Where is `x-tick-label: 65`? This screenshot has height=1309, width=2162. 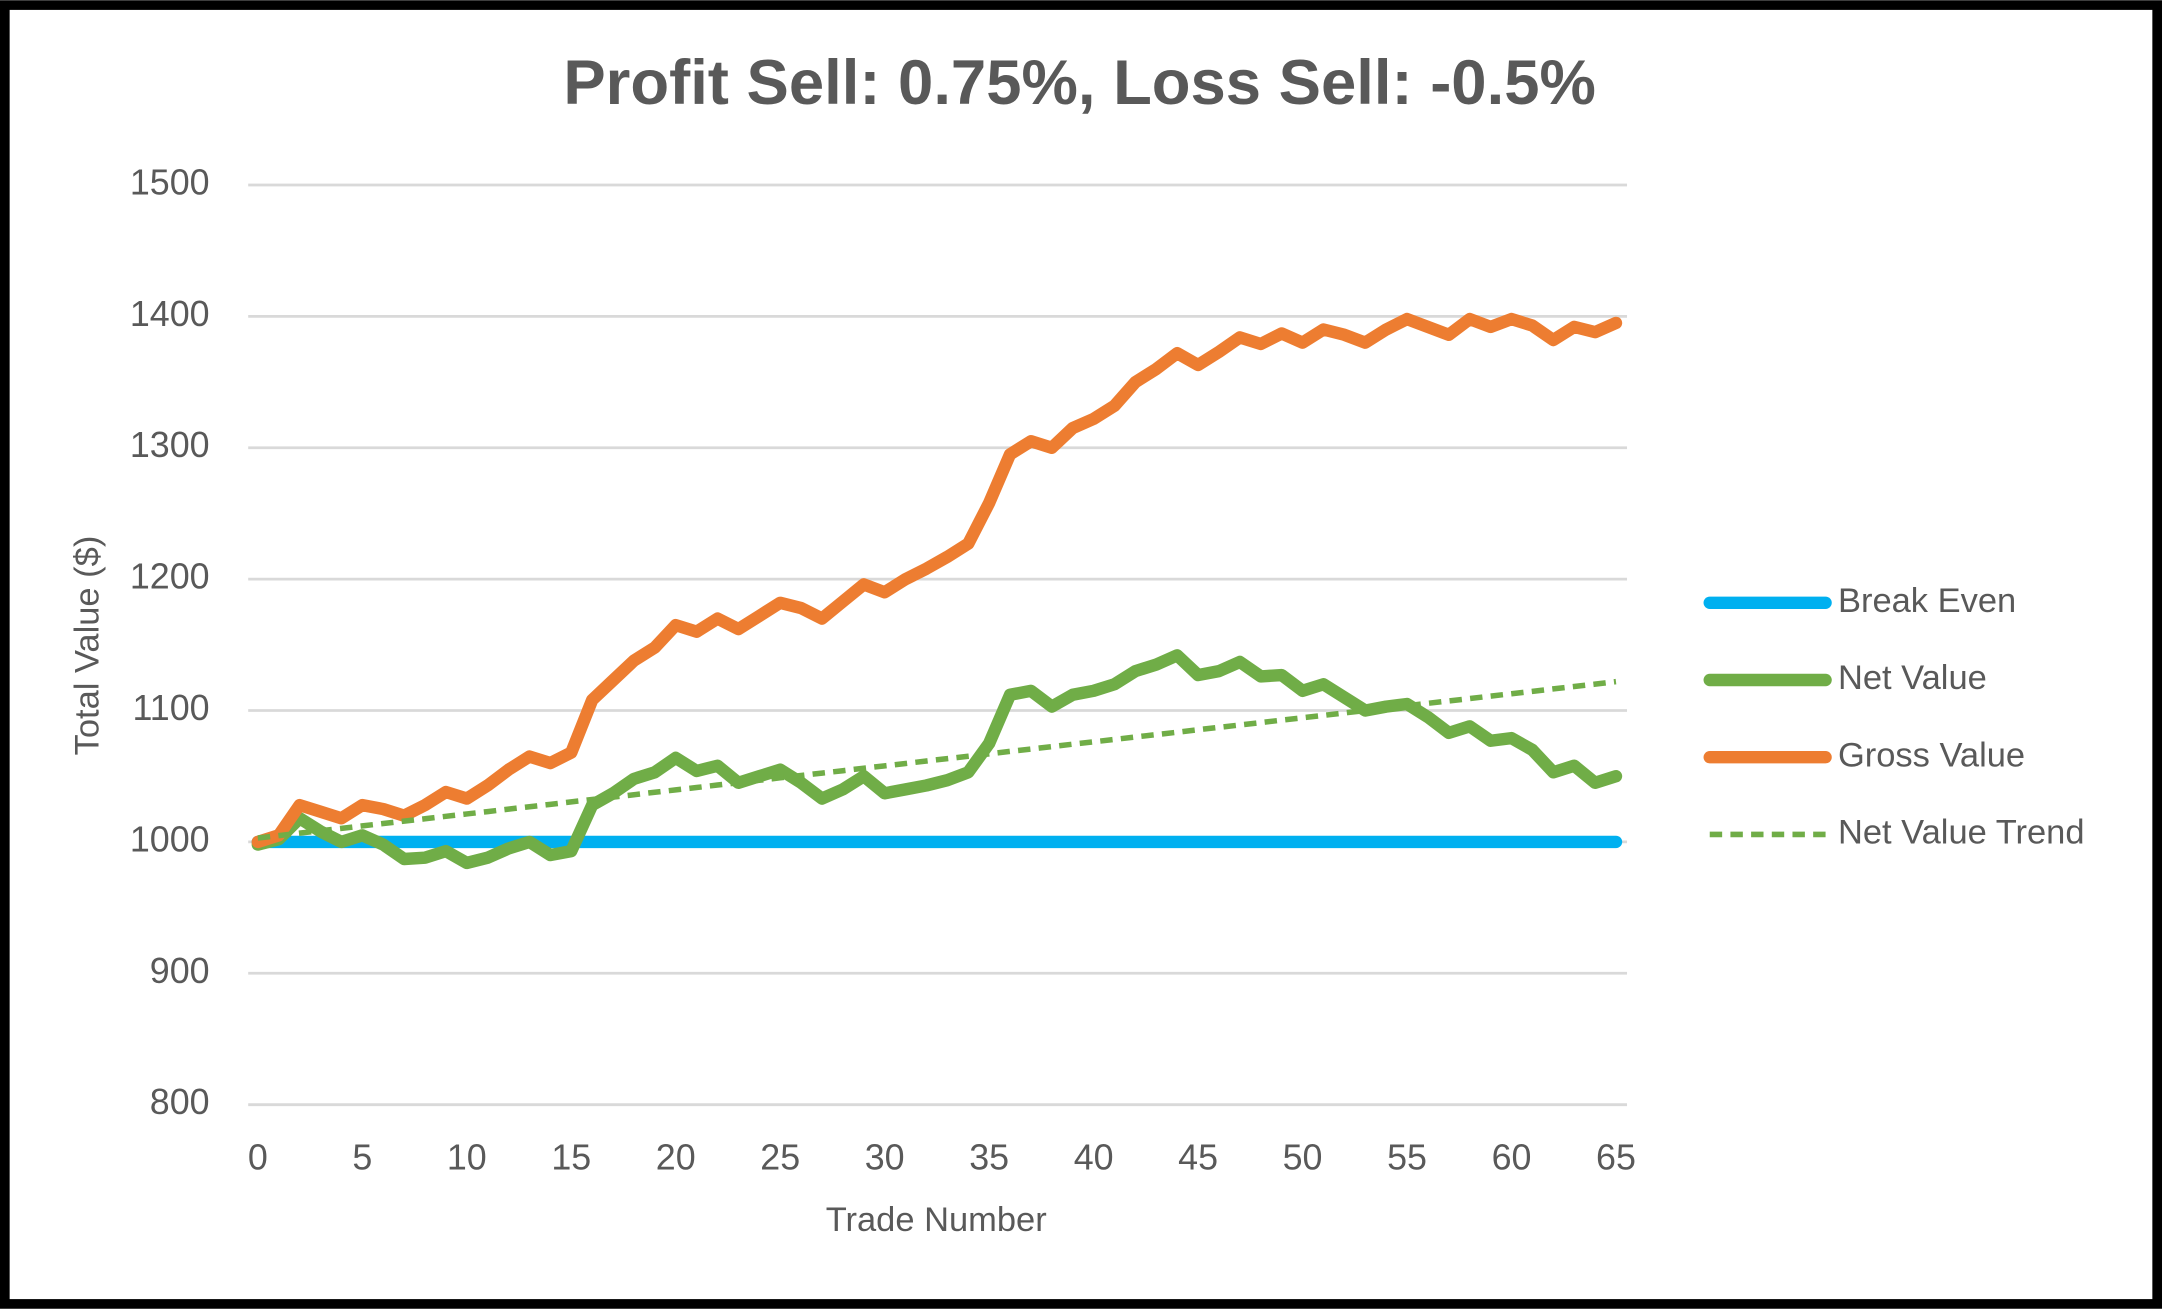 x-tick-label: 65 is located at coordinates (1616, 1157).